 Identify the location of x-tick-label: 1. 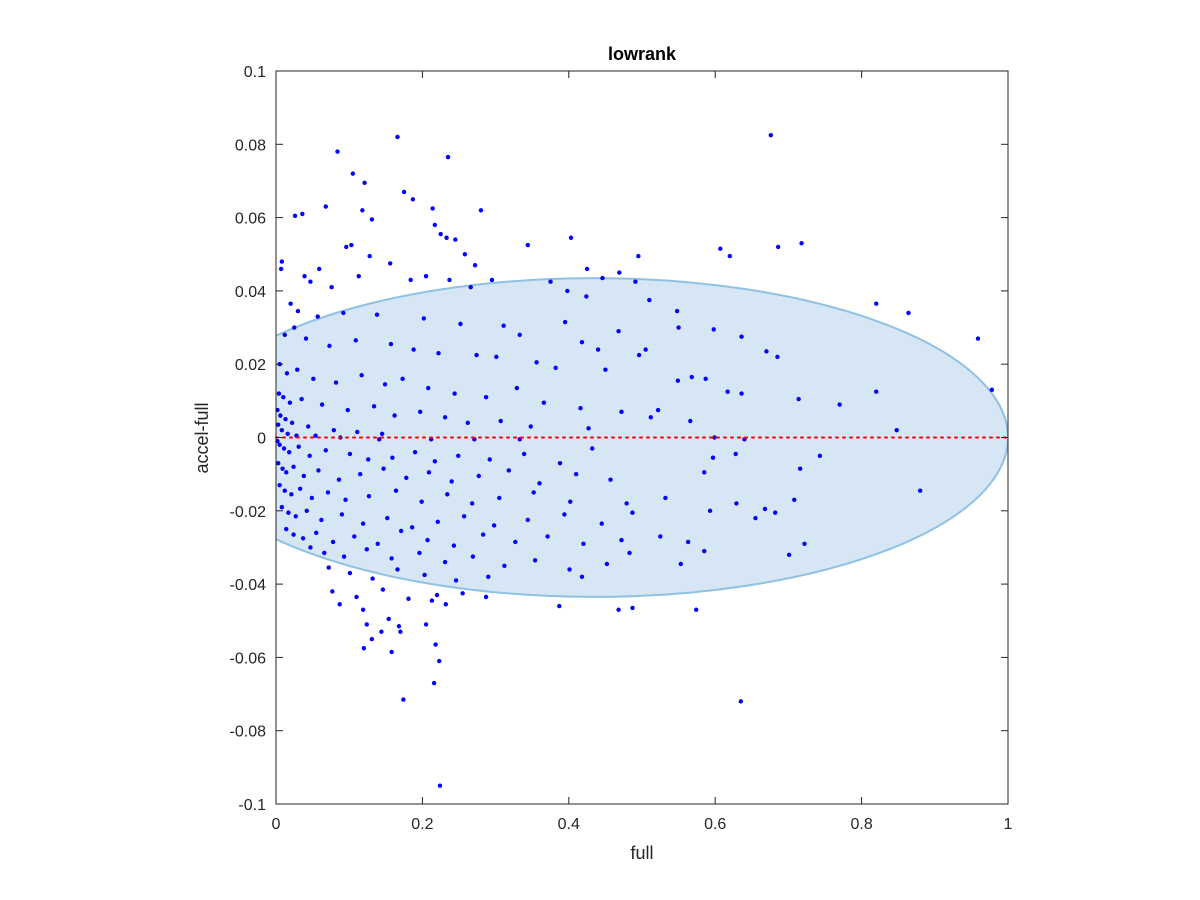
(1008, 824).